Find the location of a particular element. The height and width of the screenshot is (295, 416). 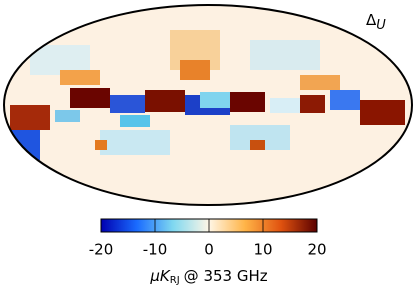

tick-label: 10 is located at coordinates (262, 250).